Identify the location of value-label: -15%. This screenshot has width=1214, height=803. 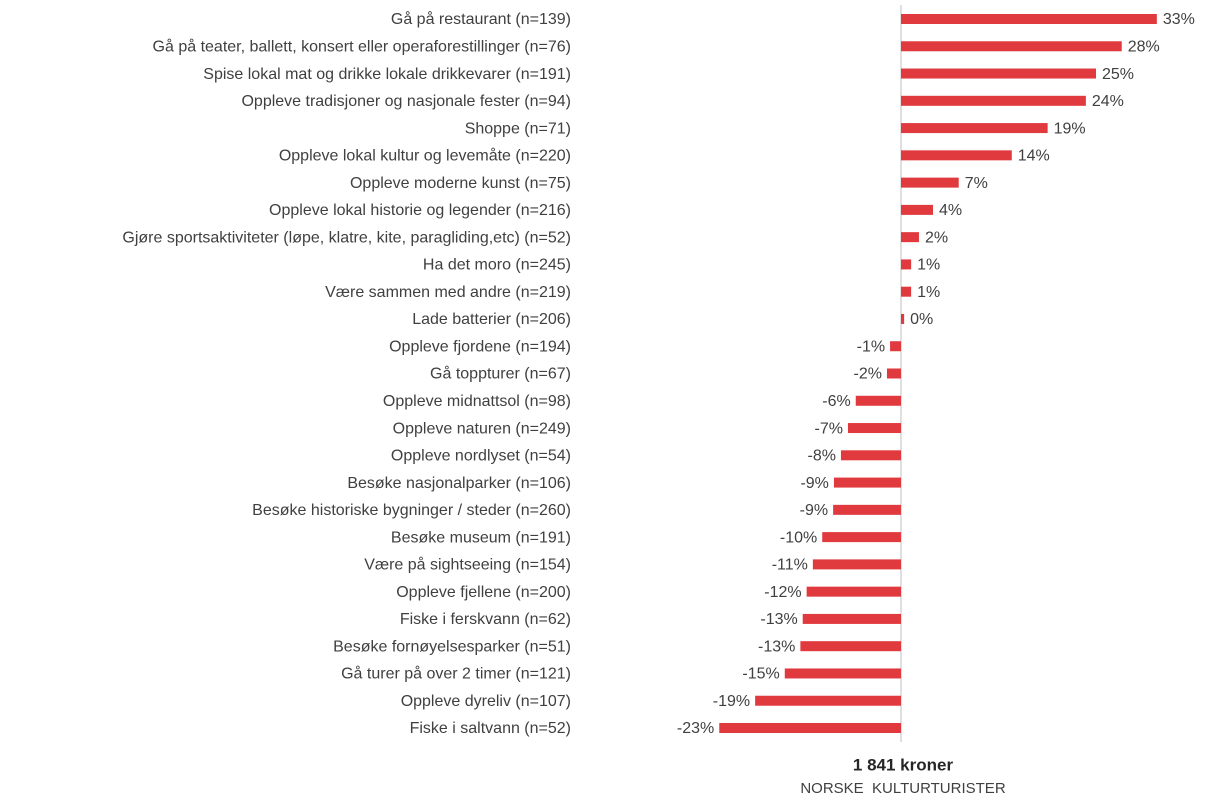
(760, 674).